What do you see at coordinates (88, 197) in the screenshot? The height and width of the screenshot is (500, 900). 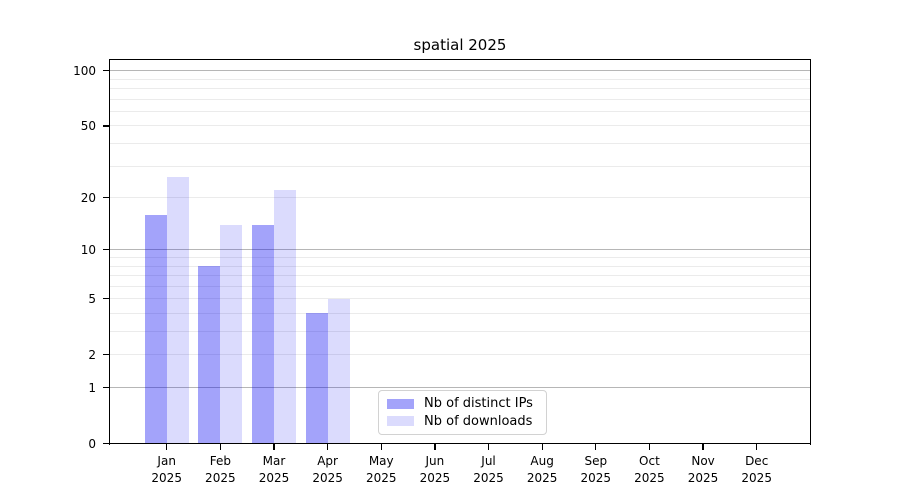 I see `y-axis-tick-label: 20` at bounding box center [88, 197].